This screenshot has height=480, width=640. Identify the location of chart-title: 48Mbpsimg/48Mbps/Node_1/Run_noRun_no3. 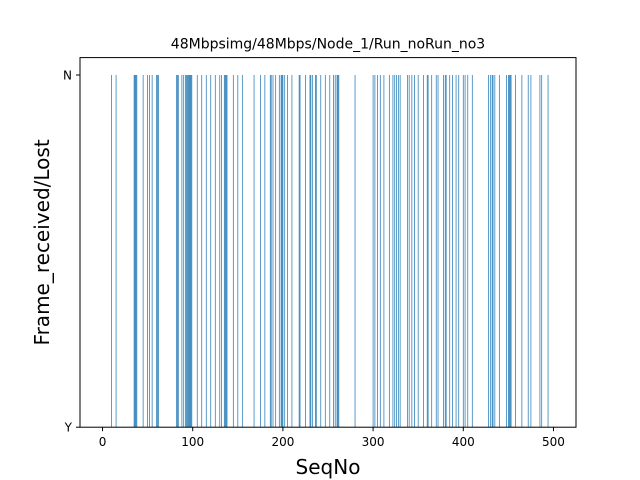
(328, 45).